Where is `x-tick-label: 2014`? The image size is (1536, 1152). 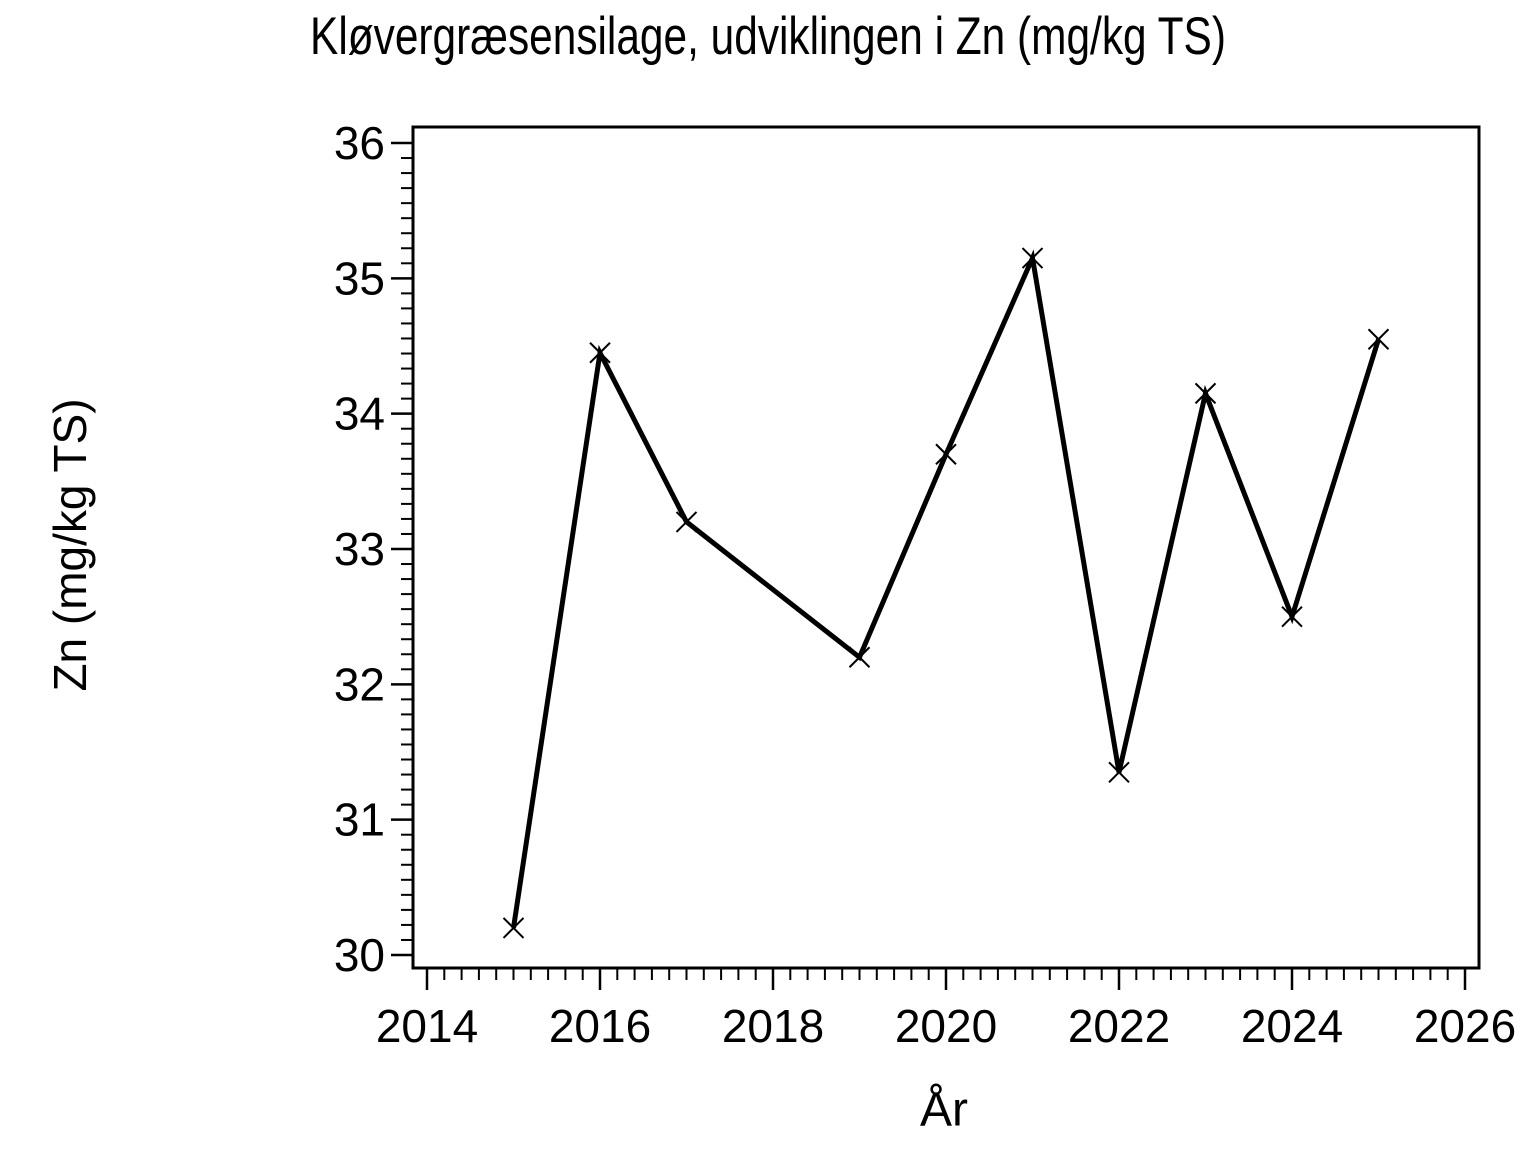
x-tick-label: 2014 is located at coordinates (427, 1026).